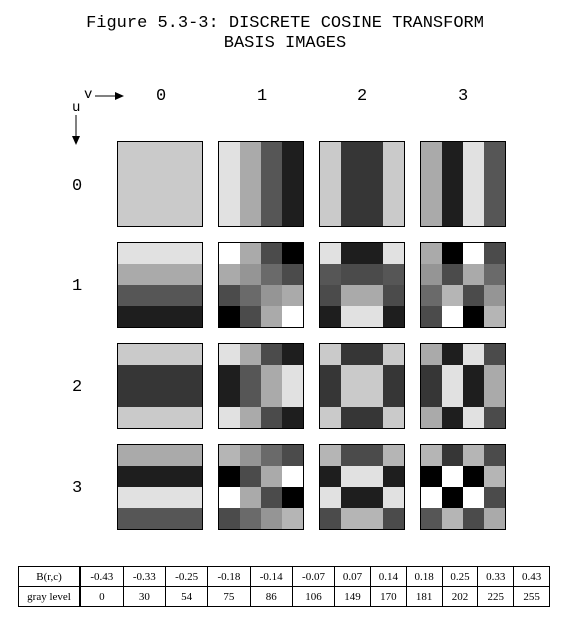 The width and height of the screenshot is (570, 630). Describe the element at coordinates (496, 596) in the screenshot. I see `legend-gray-value: 225` at that location.